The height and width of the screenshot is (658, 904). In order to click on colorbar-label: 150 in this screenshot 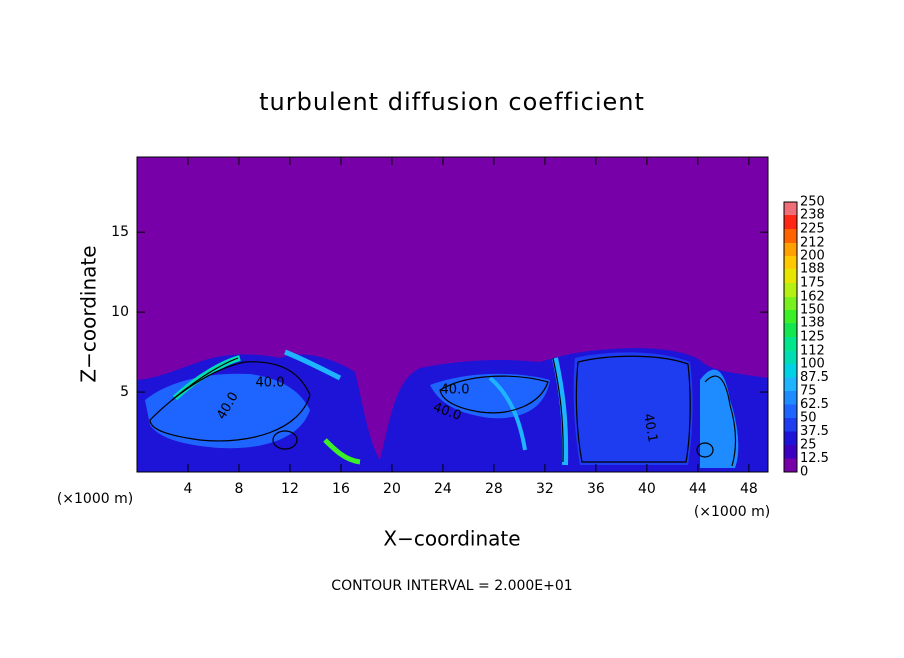, I will do `click(812, 310)`.